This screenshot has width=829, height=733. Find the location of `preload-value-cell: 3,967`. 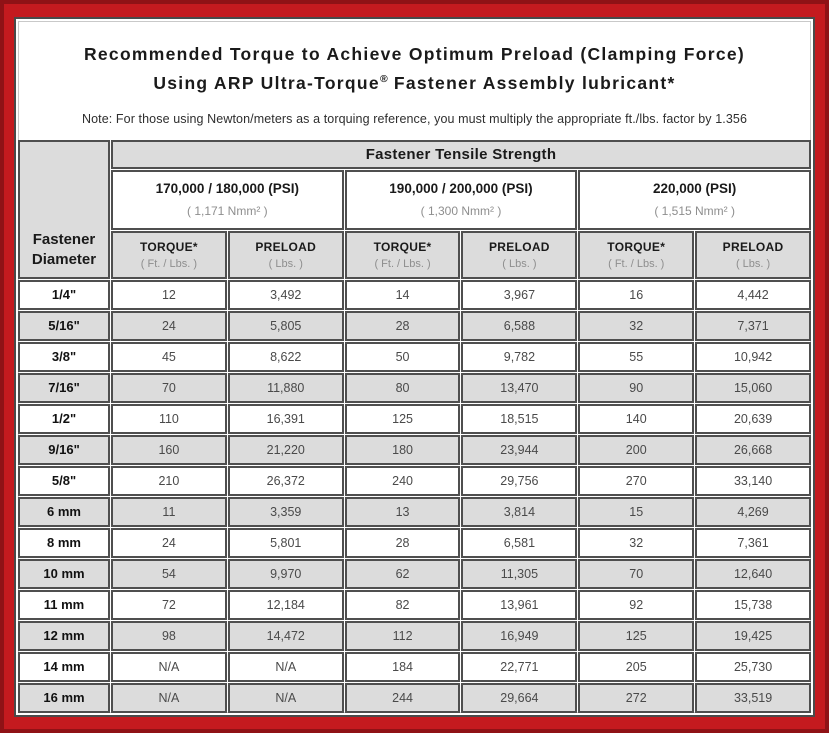

preload-value-cell: 3,967 is located at coordinates (519, 294).